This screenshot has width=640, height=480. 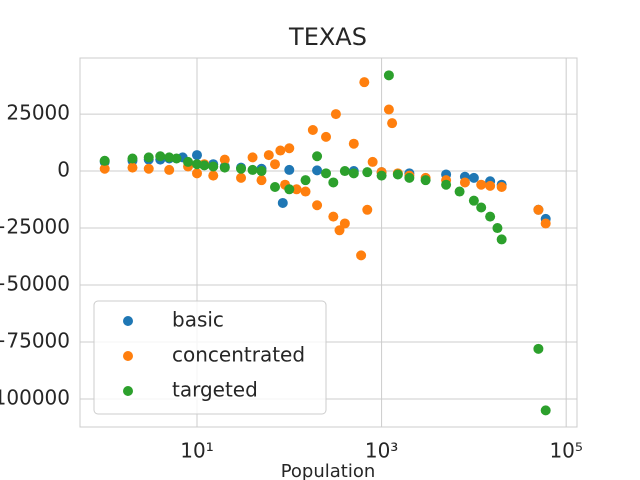 I want to click on x-tick-label: 10³, so click(x=381, y=451).